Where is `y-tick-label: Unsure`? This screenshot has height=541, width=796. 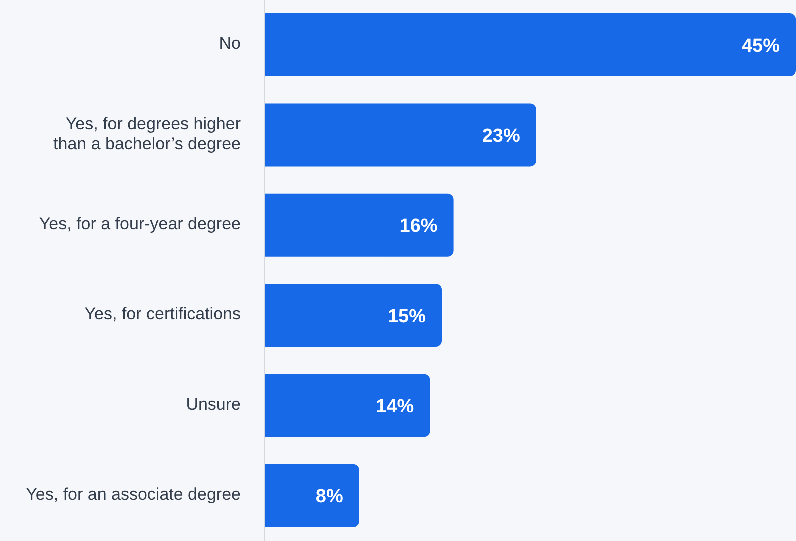
y-tick-label: Unsure is located at coordinates (213, 404).